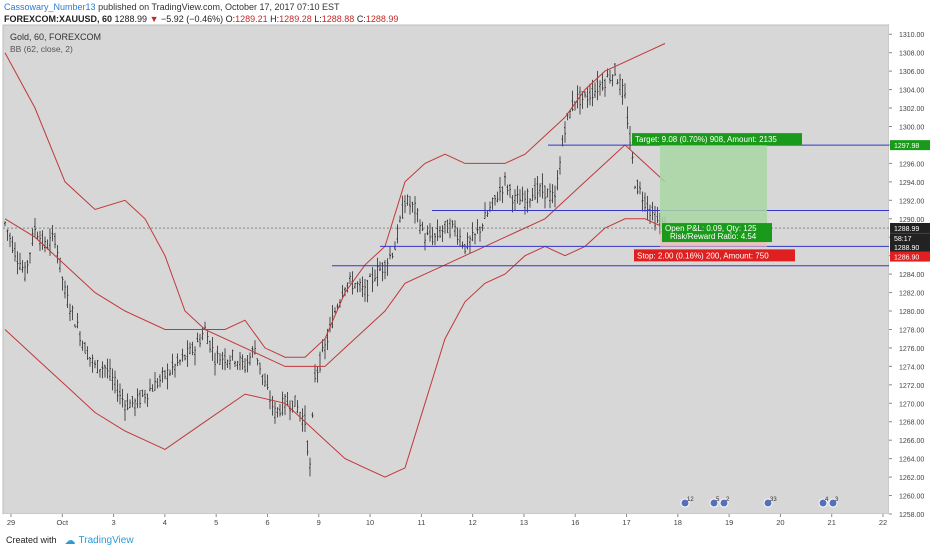 The height and width of the screenshot is (550, 932). Describe the element at coordinates (446, 522) in the screenshot. I see `time-axis` at that location.